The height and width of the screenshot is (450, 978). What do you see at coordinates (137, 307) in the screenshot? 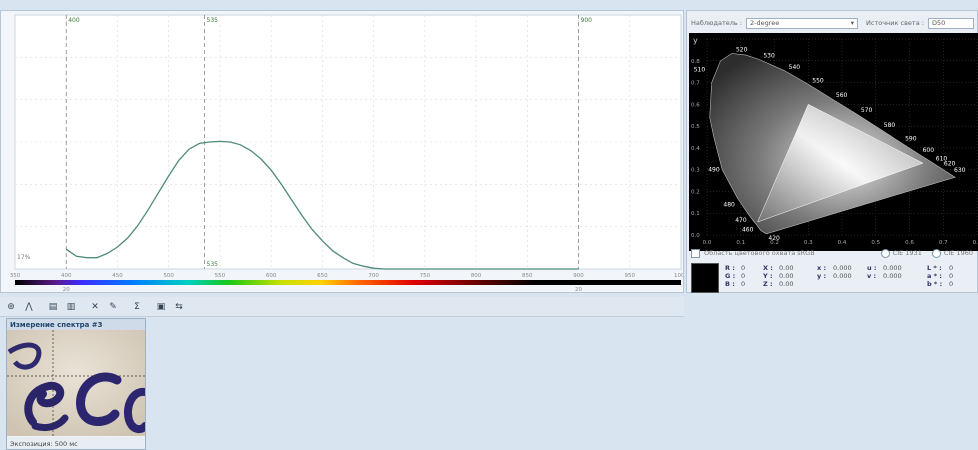
I see `sum-button: Σ` at bounding box center [137, 307].